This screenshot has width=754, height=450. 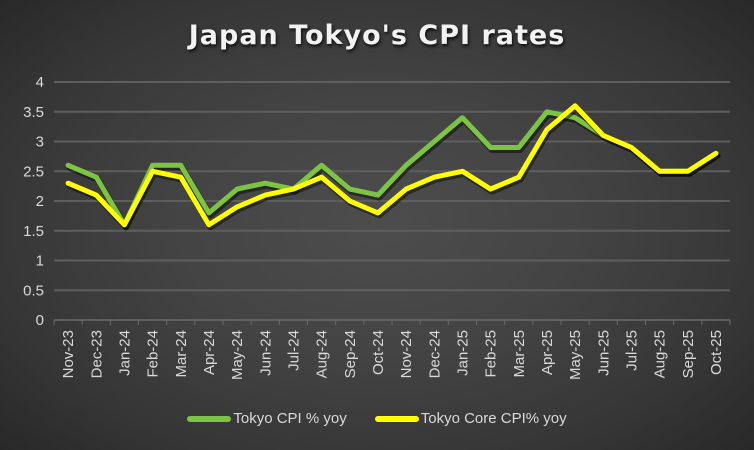 What do you see at coordinates (40, 82) in the screenshot?
I see `y-tick-label: 4` at bounding box center [40, 82].